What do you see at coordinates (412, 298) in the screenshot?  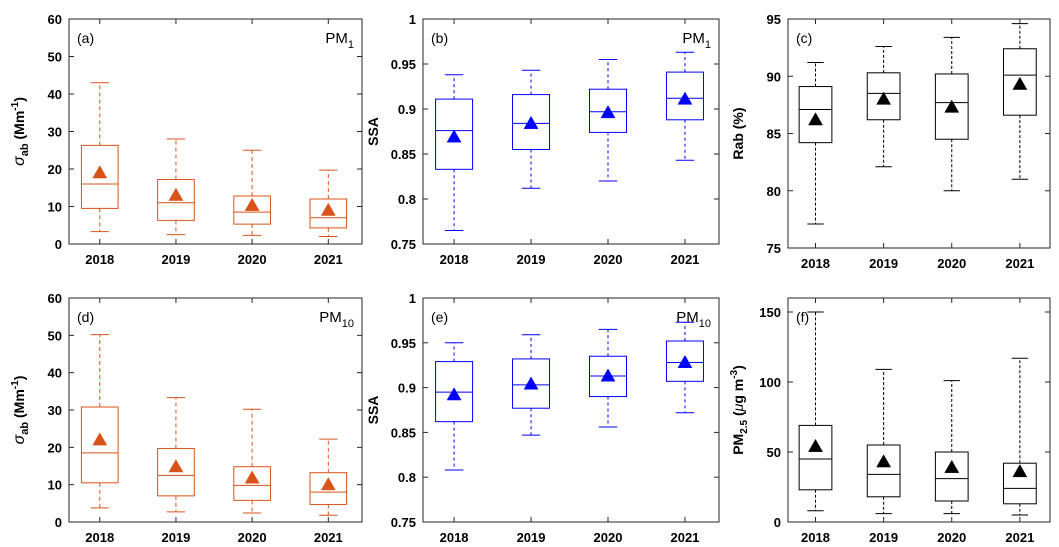 I see `y-tick-label: 1` at bounding box center [412, 298].